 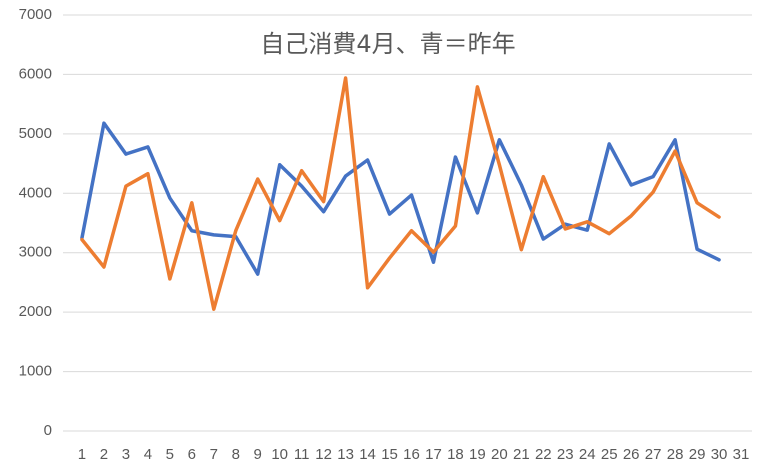 What do you see at coordinates (675, 454) in the screenshot?
I see `x-tick-label: 28` at bounding box center [675, 454].